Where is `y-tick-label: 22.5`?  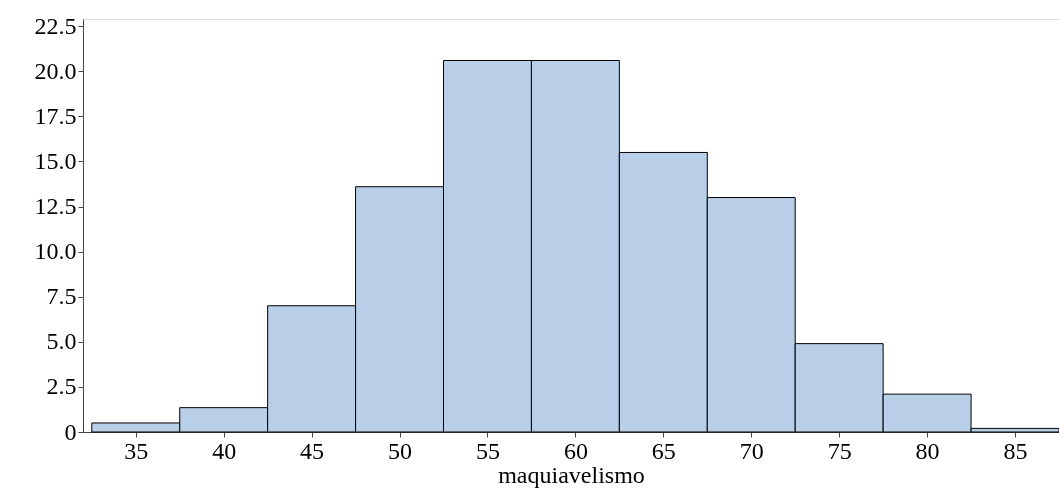
y-tick-label: 22.5 is located at coordinates (55, 25).